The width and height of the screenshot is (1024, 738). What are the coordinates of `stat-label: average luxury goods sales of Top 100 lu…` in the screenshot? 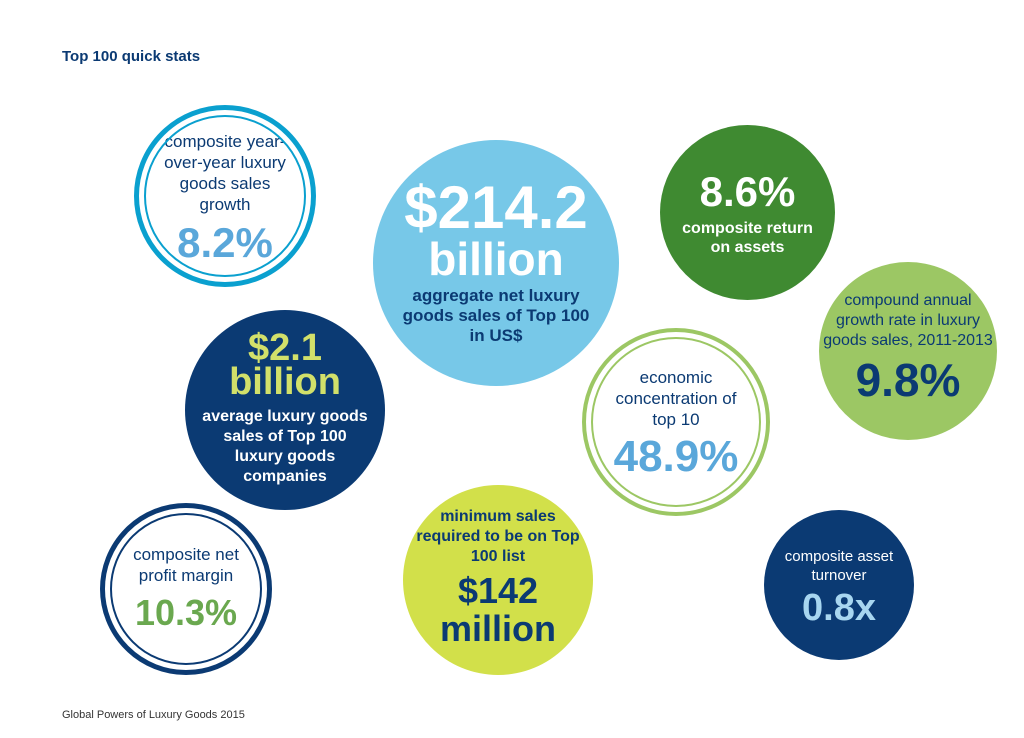 It's located at (285, 446).